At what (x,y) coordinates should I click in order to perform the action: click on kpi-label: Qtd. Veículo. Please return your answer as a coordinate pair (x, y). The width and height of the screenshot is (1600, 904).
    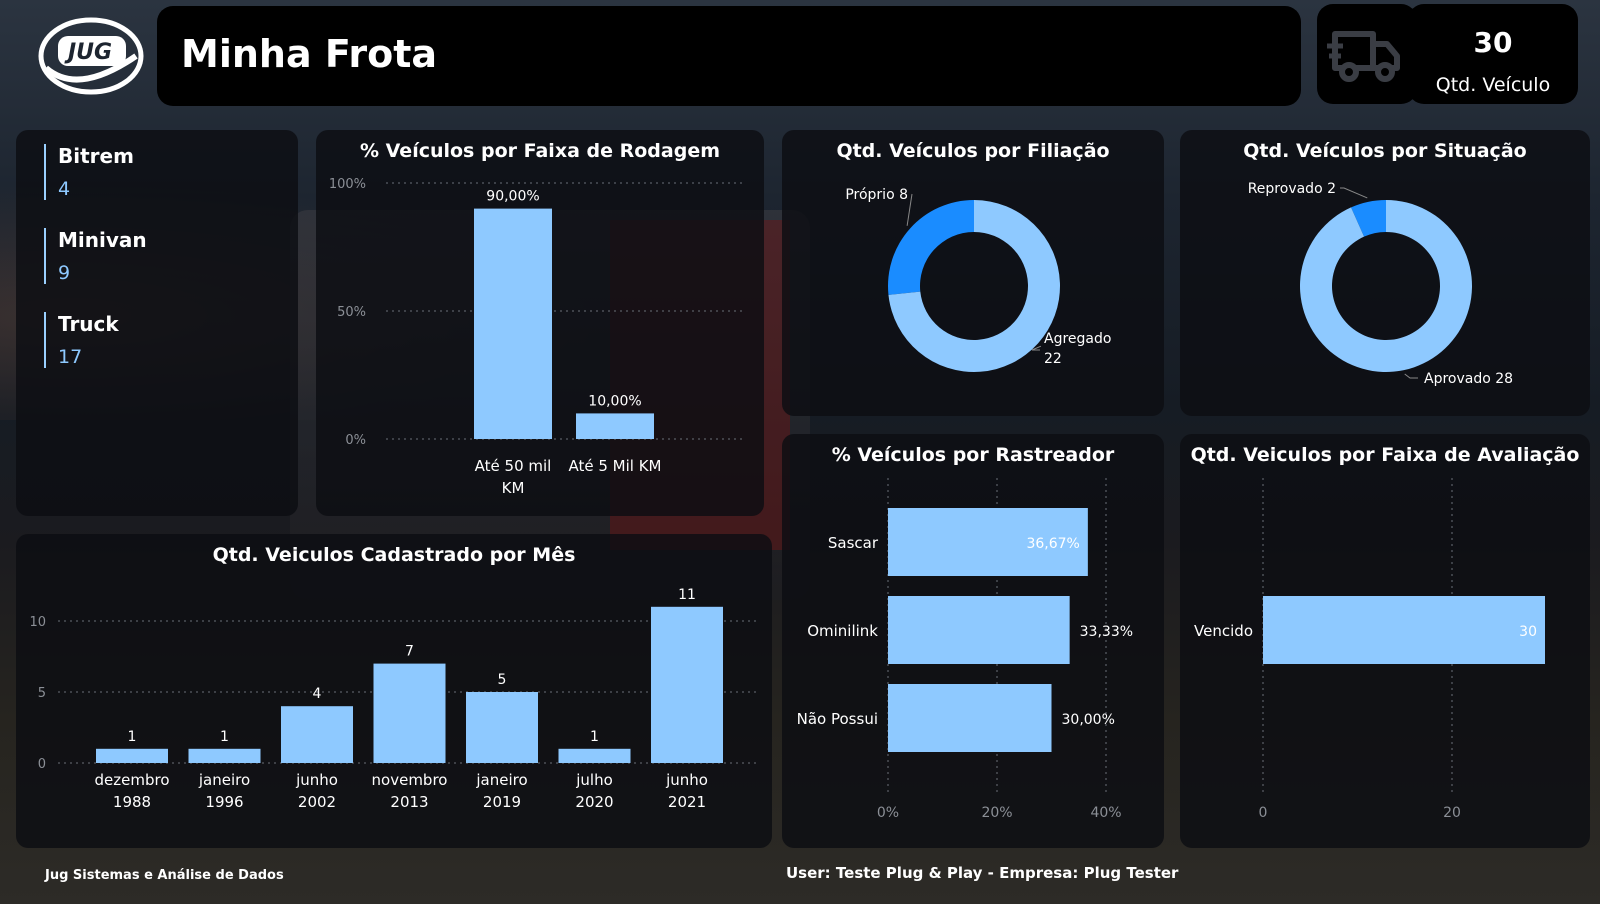
    Looking at the image, I should click on (1493, 85).